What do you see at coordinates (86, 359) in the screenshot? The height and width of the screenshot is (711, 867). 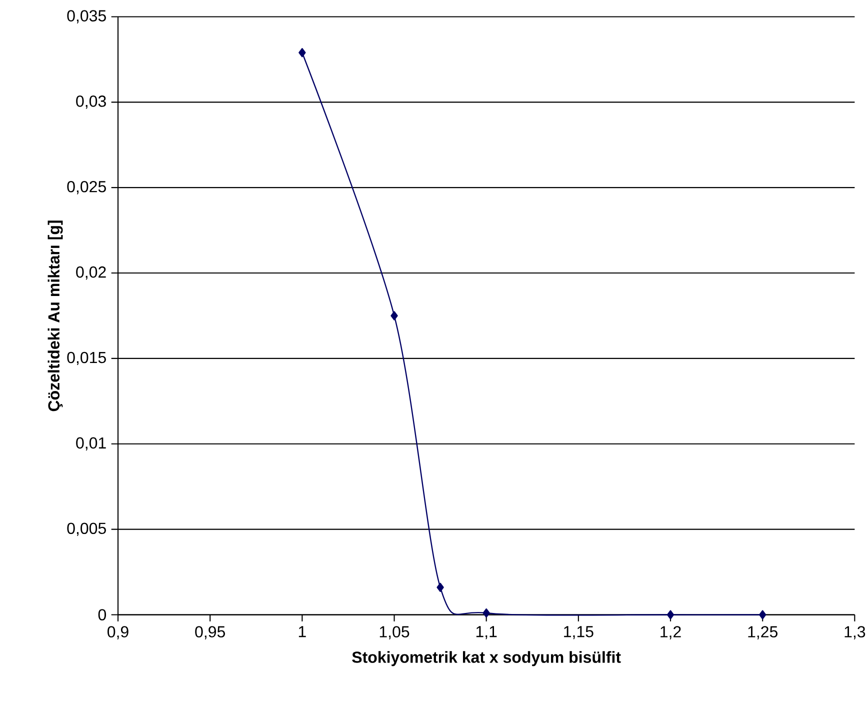 I see `y-tick-label: 0,015` at bounding box center [86, 359].